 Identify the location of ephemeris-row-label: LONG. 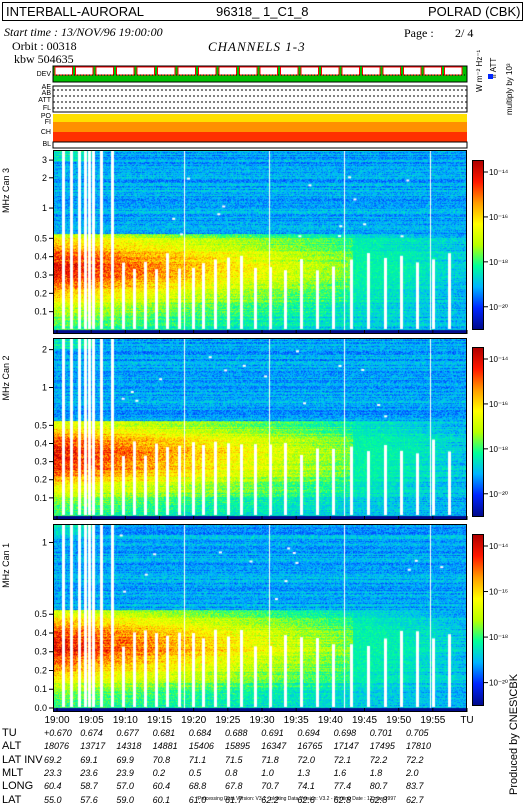
(18, 786).